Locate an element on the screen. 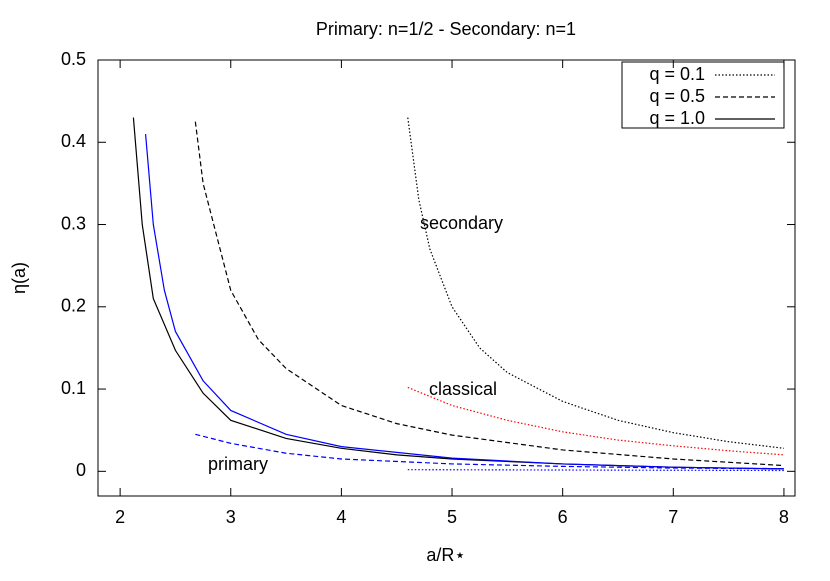  y-tick-label: 0.1 is located at coordinates (73, 388).